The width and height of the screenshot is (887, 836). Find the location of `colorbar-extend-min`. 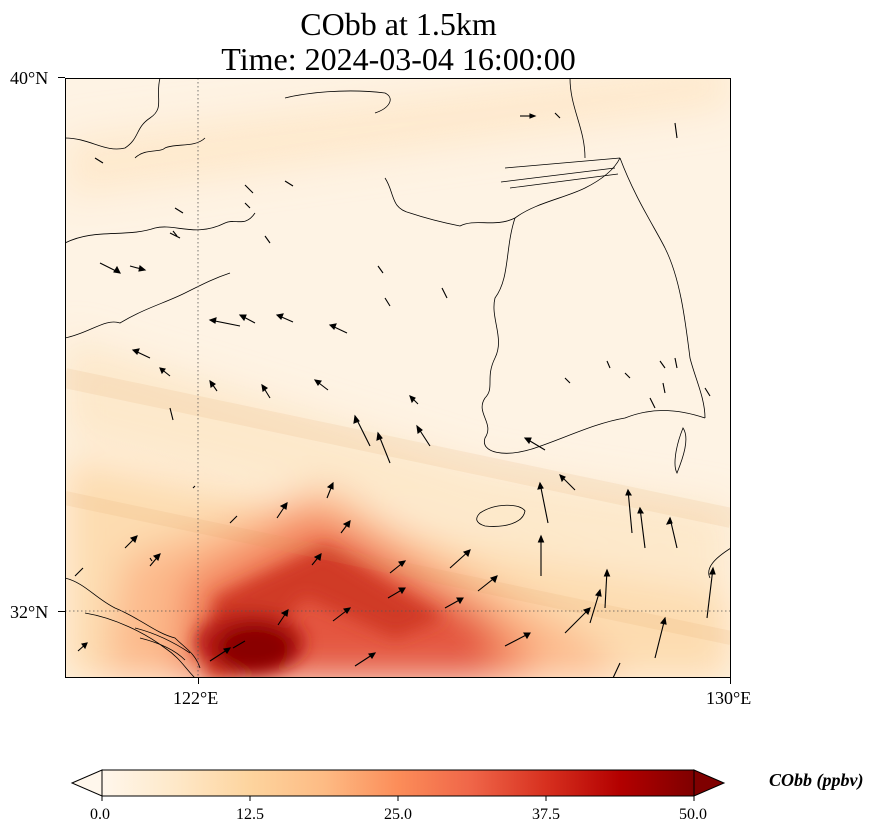

colorbar-extend-min is located at coordinates (86, 783).